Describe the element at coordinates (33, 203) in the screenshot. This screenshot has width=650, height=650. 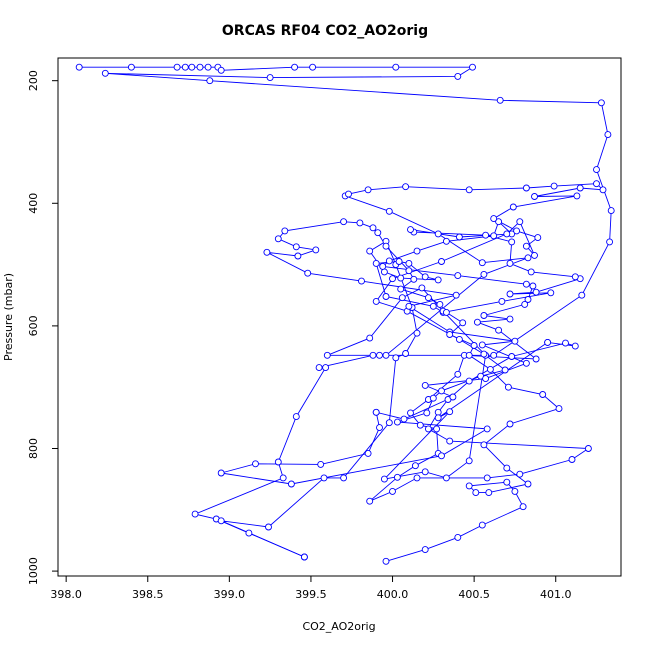
I see `y-tick-label: 400` at that location.